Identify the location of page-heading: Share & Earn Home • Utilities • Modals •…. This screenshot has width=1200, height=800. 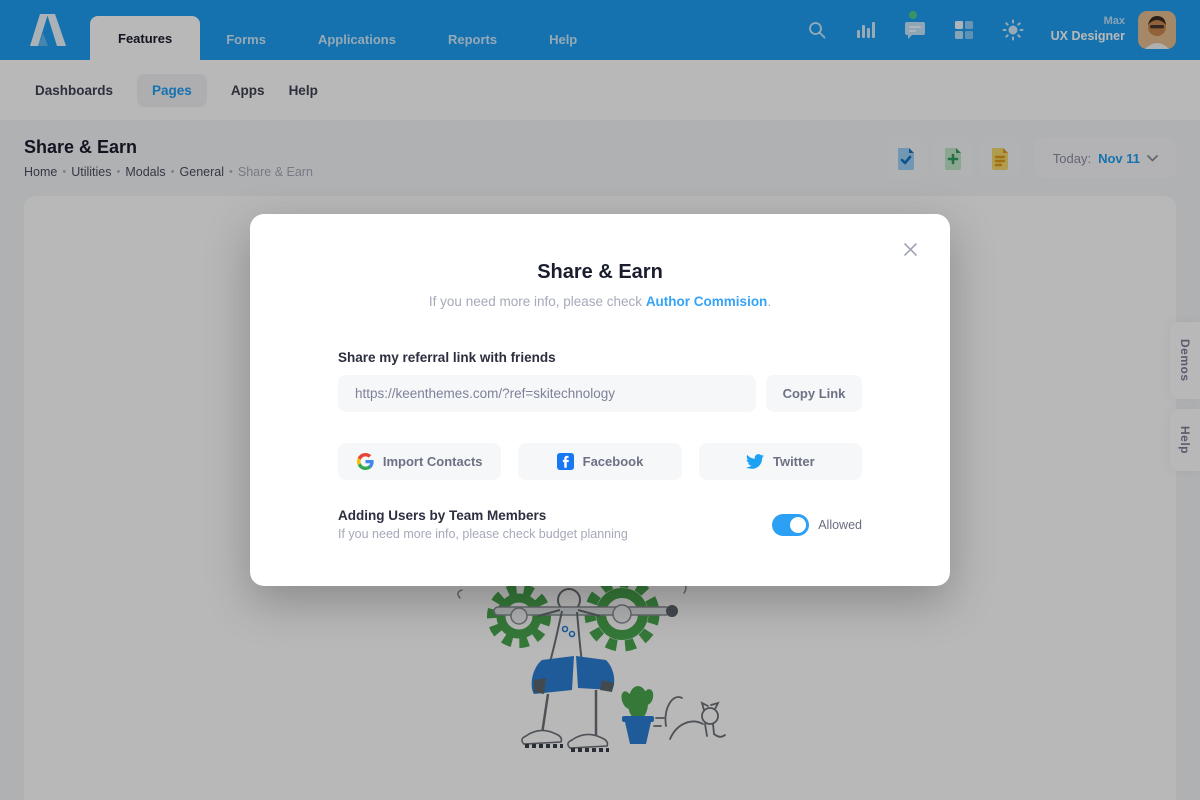
(600, 158).